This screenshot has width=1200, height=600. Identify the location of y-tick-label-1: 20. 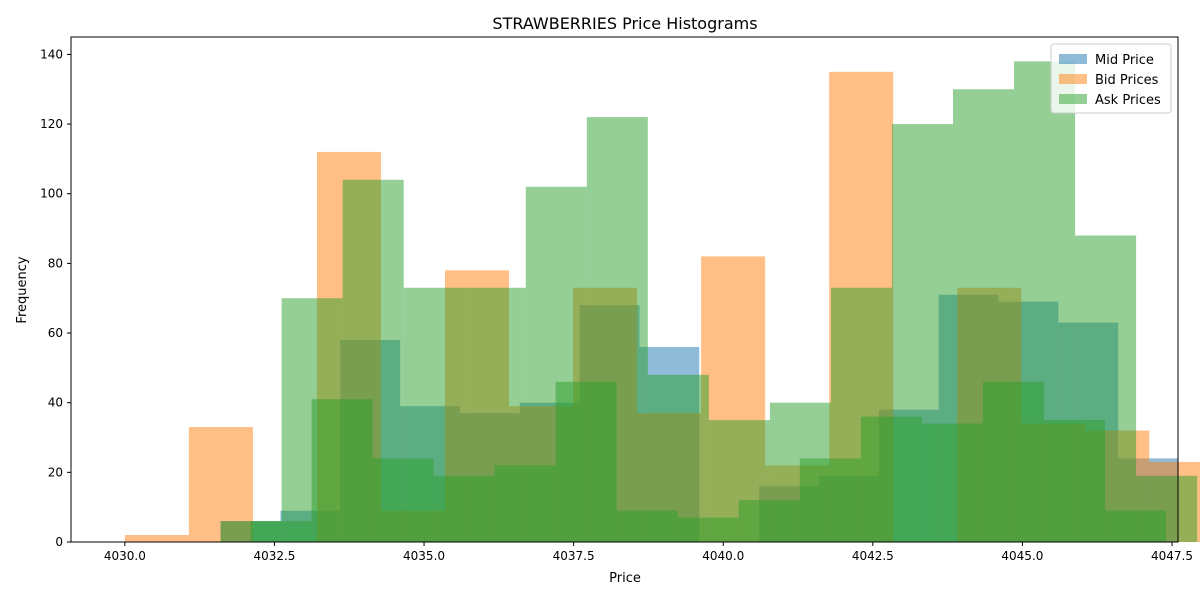
(55, 472).